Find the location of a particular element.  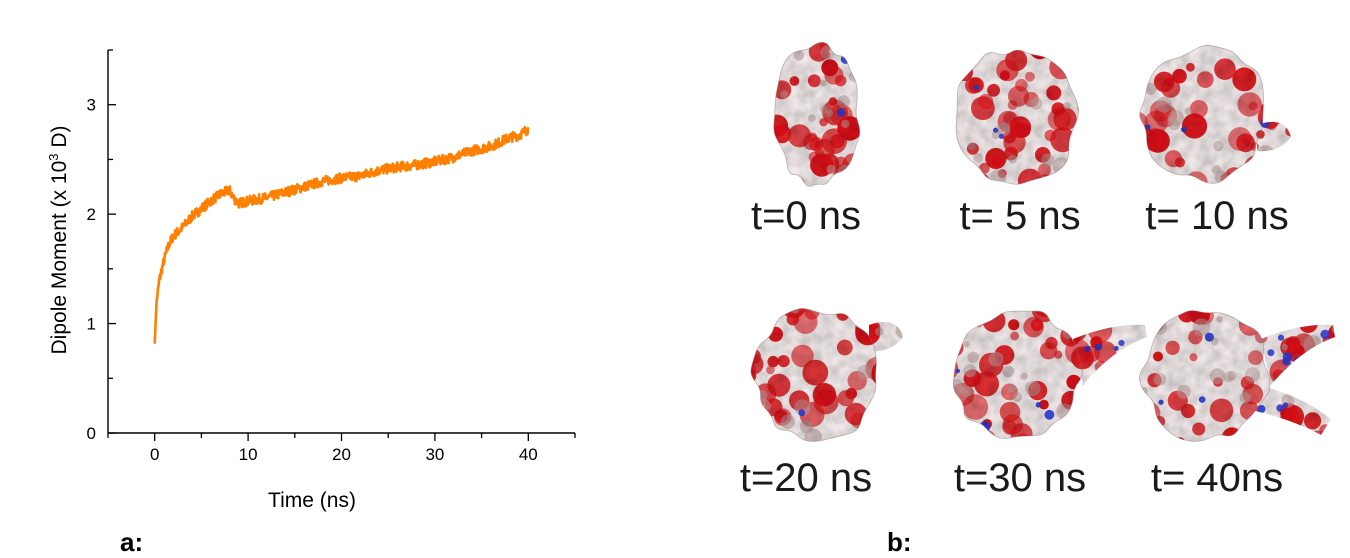

snapshot-time-label: t=20 ns is located at coordinates (806, 478).